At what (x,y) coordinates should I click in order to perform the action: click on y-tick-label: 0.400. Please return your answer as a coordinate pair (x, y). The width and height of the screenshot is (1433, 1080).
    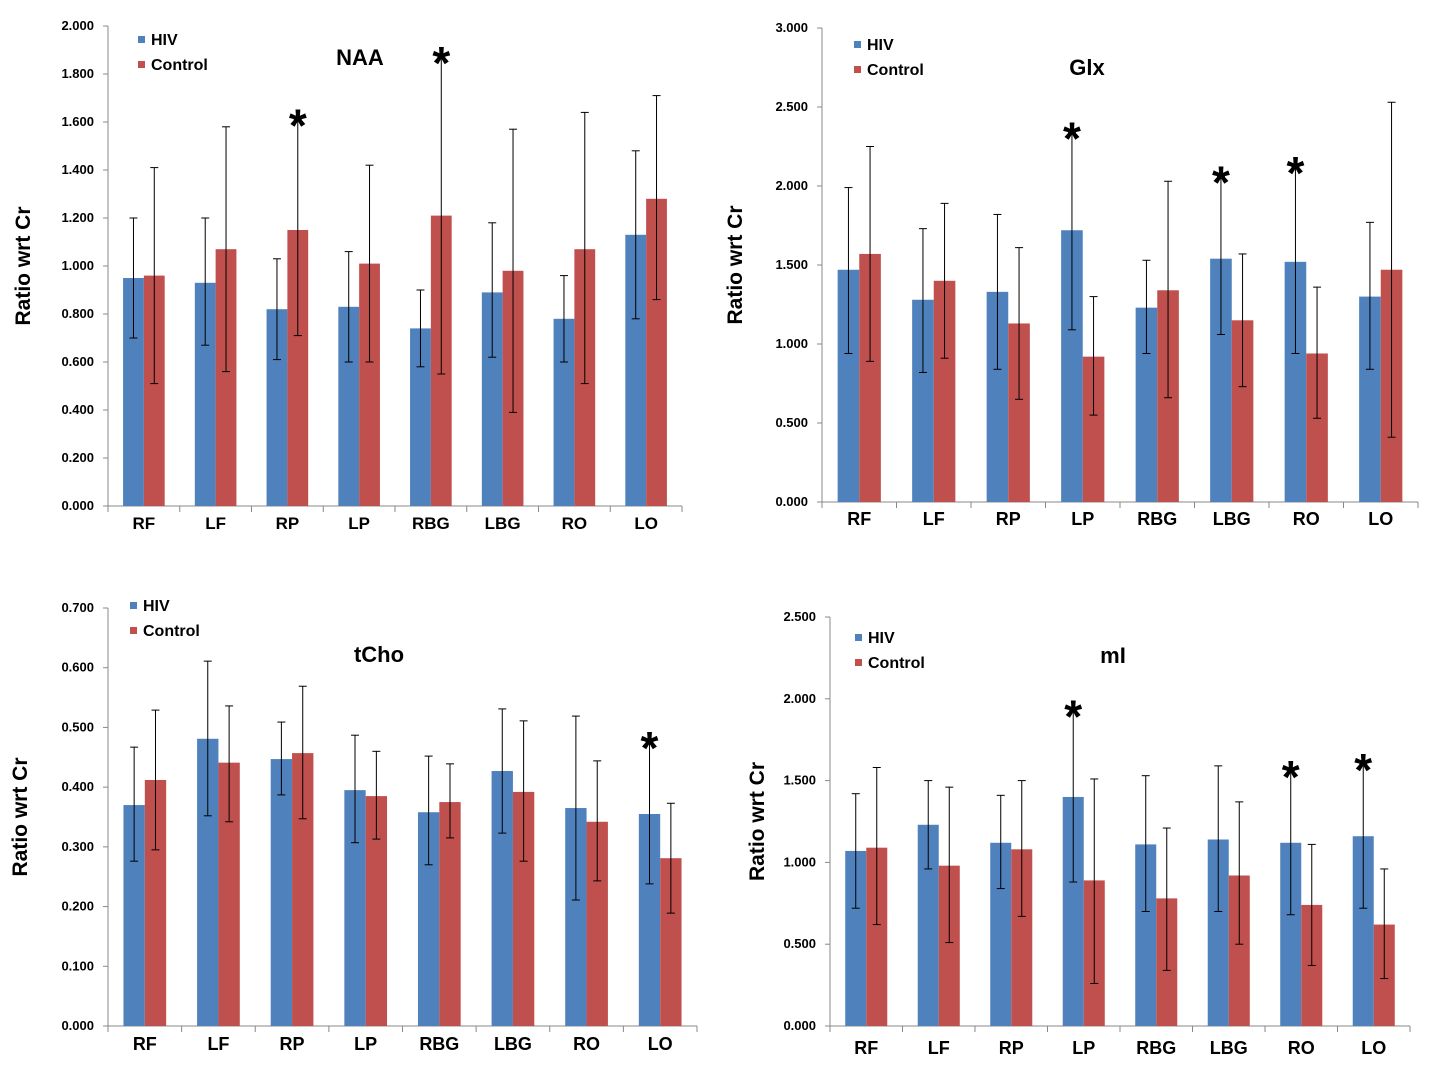
    Looking at the image, I should click on (77, 786).